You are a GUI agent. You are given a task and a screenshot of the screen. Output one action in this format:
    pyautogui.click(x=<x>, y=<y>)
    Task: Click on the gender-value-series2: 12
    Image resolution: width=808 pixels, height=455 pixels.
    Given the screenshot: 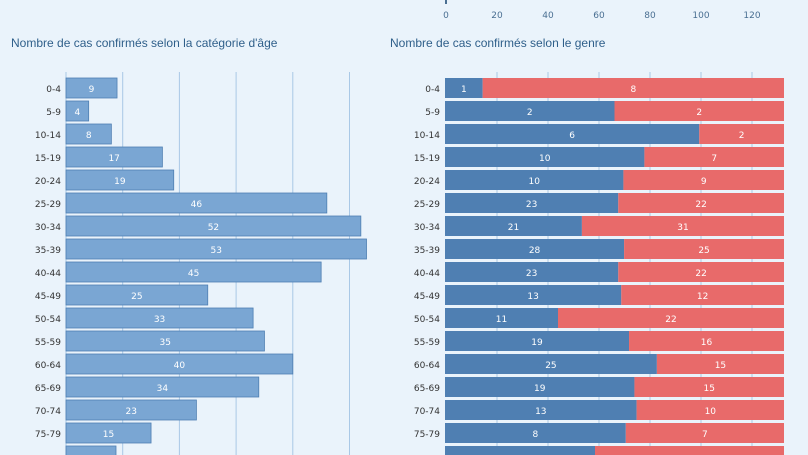 What is the action you would take?
    pyautogui.click(x=702, y=297)
    